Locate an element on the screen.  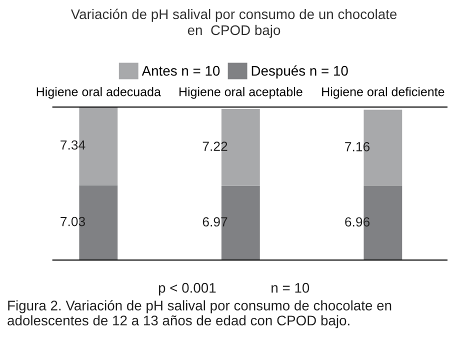
x-tick-label: Higiene oral adecuada is located at coordinates (98, 93).